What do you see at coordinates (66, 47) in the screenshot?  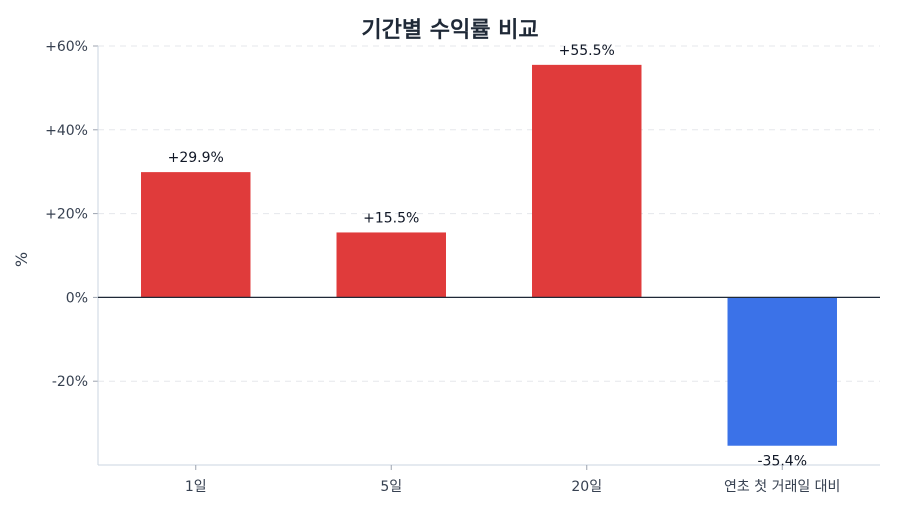 I see `y-tick-label: +60%` at bounding box center [66, 47].